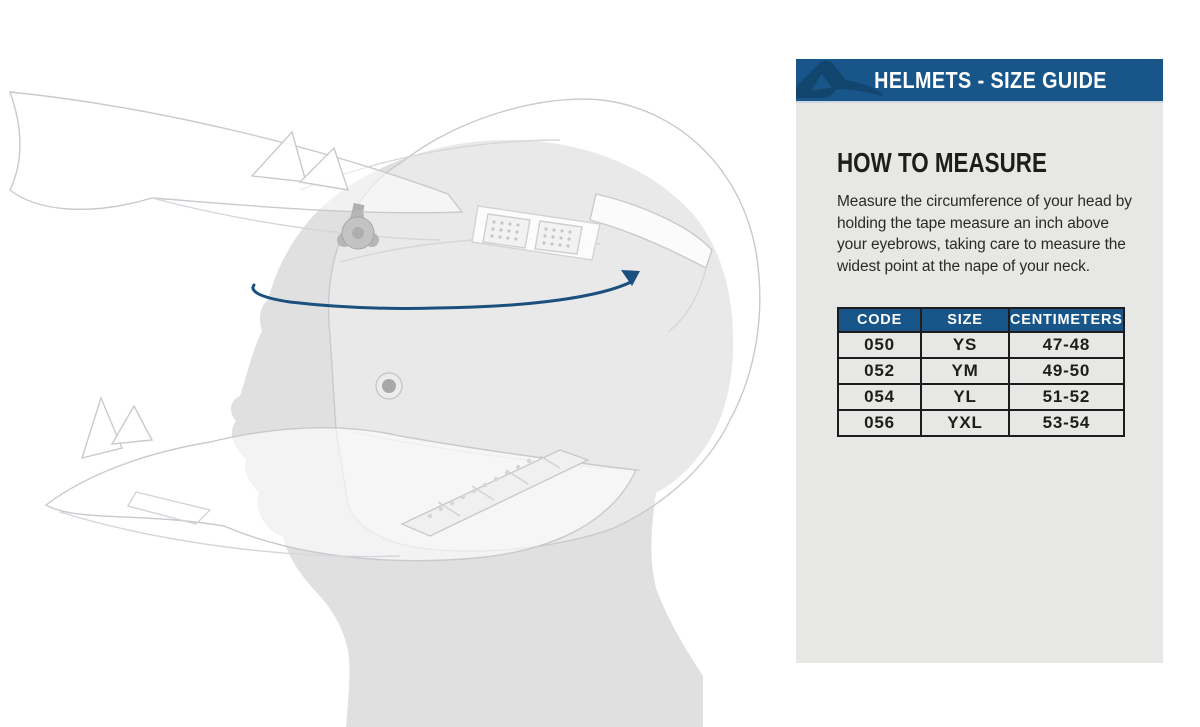  Describe the element at coordinates (879, 345) in the screenshot. I see `size-table-cell: 050` at that location.